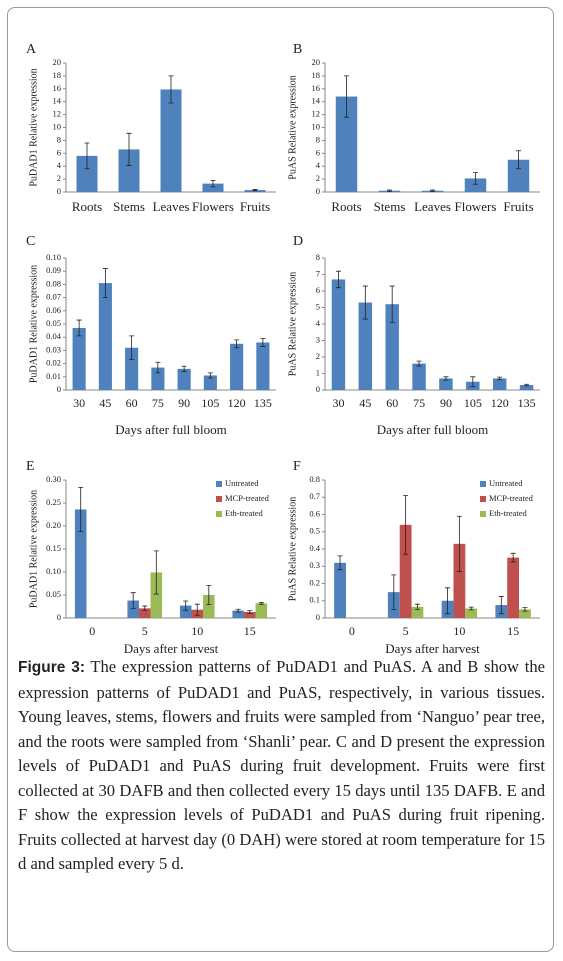 This screenshot has width=563, height=961. Describe the element at coordinates (51, 667) in the screenshot. I see `caption-label: Figure 3:` at that location.